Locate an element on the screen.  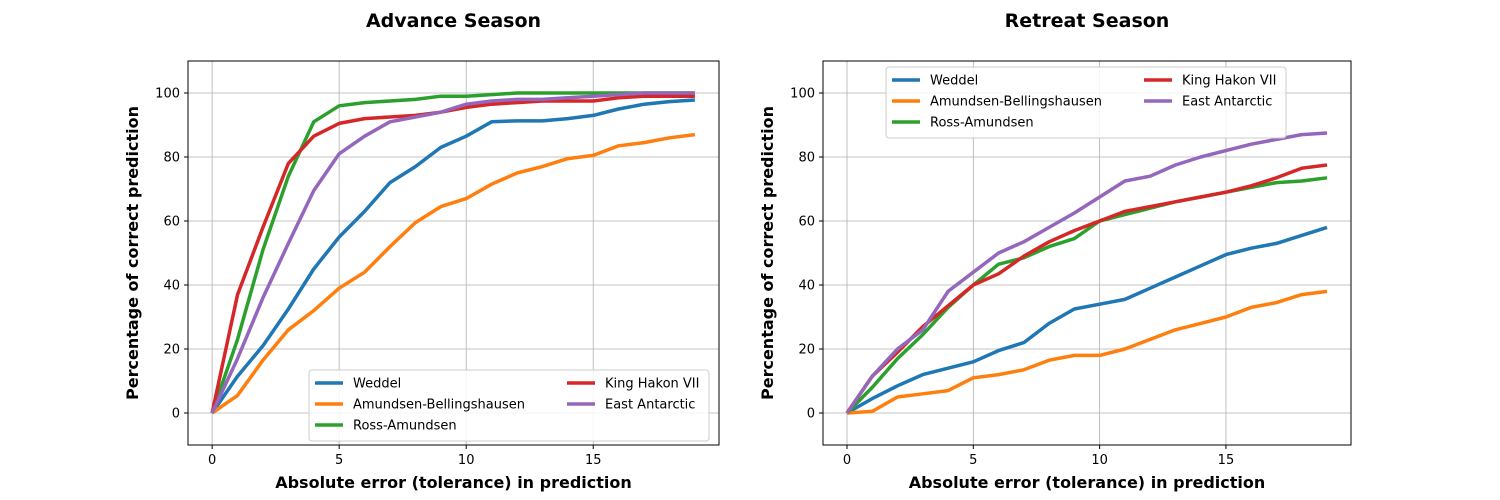
chart-title: Retreat Season is located at coordinates (1087, 21).